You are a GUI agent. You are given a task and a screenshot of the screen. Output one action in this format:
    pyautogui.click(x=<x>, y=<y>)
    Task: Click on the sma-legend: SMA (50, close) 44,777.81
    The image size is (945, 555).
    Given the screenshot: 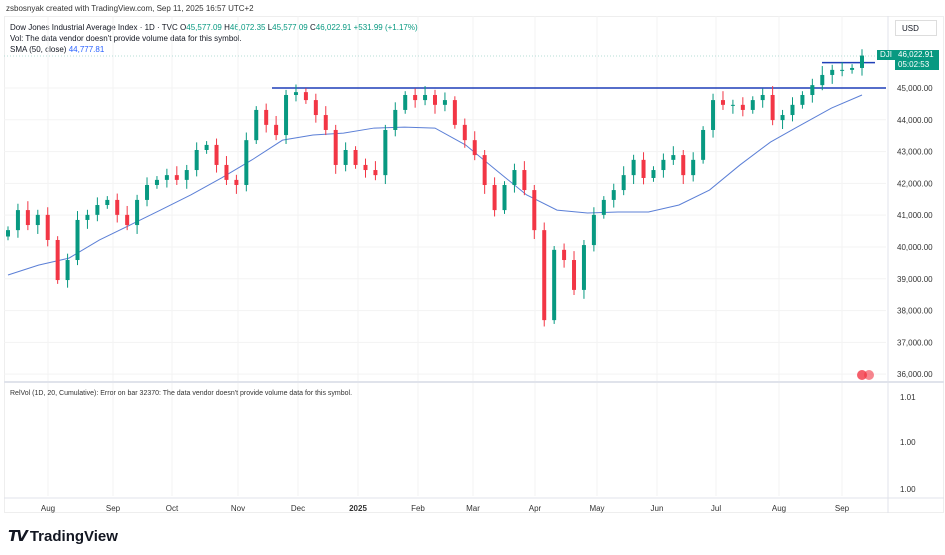 What is the action you would take?
    pyautogui.click(x=214, y=49)
    